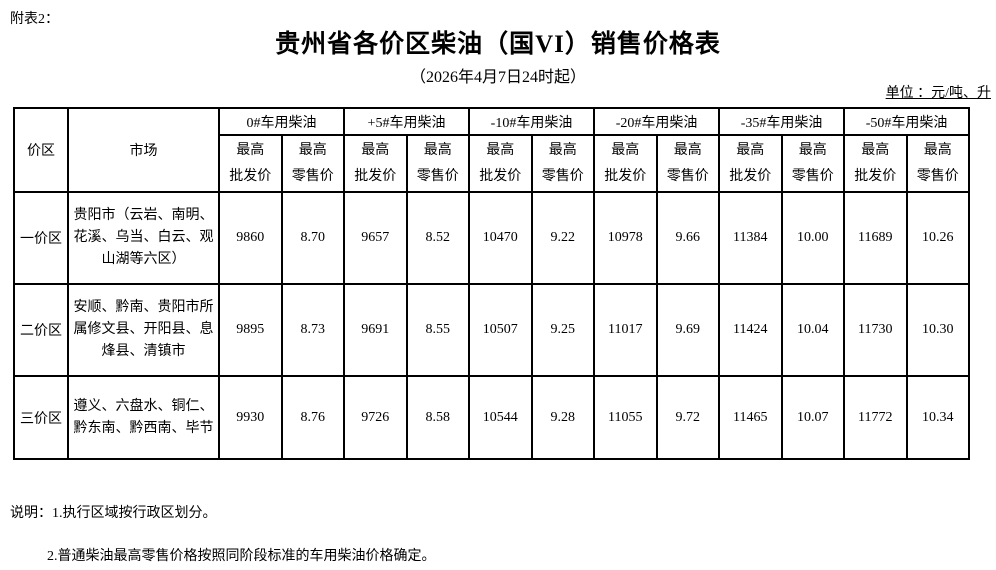  What do you see at coordinates (375, 417) in the screenshot?
I see `price-cell: 9726` at bounding box center [375, 417].